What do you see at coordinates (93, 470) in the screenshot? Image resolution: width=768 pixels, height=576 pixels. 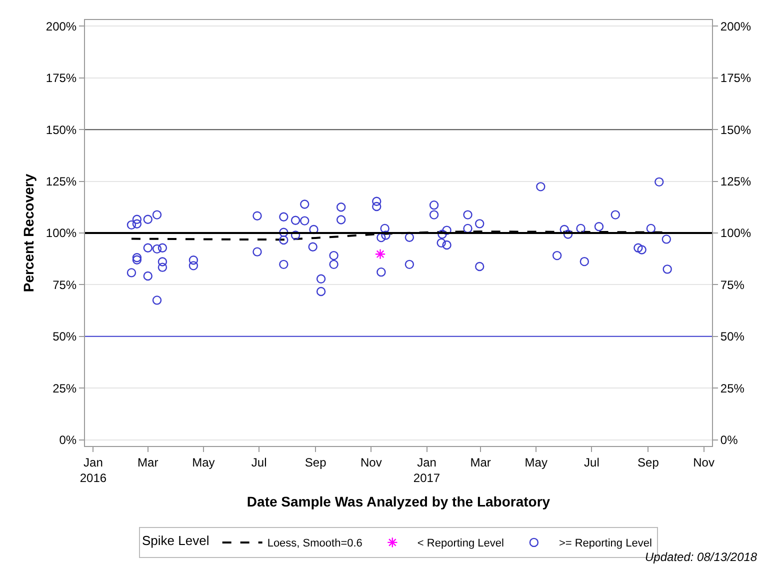 I see `x-tick-label: Jan 2016` at bounding box center [93, 470].